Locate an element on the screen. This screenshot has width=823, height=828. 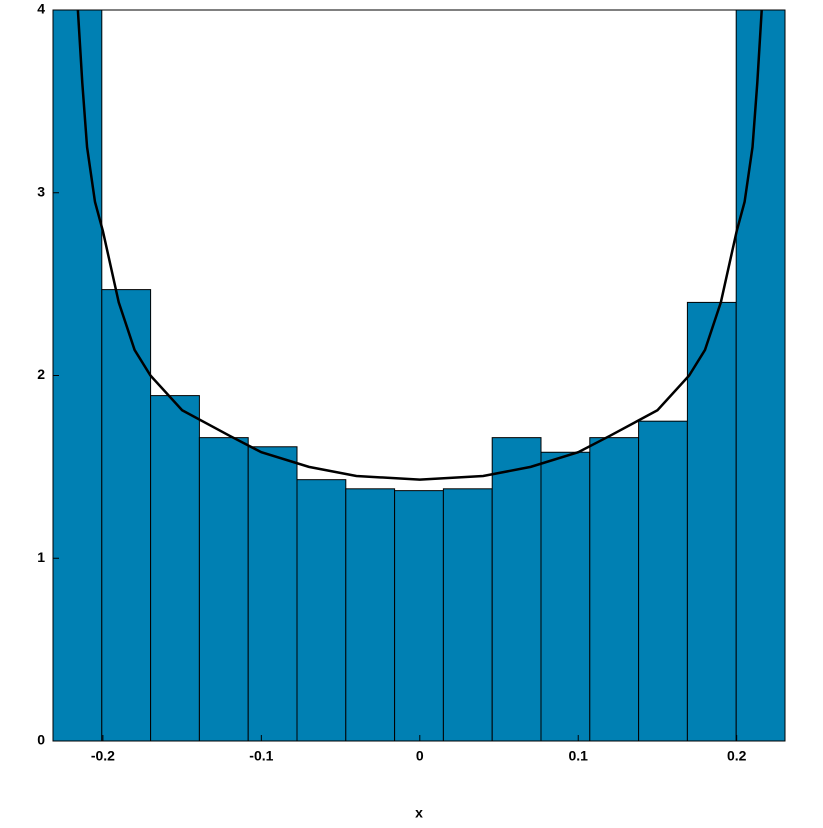
x-axis-label: x is located at coordinates (419, 813).